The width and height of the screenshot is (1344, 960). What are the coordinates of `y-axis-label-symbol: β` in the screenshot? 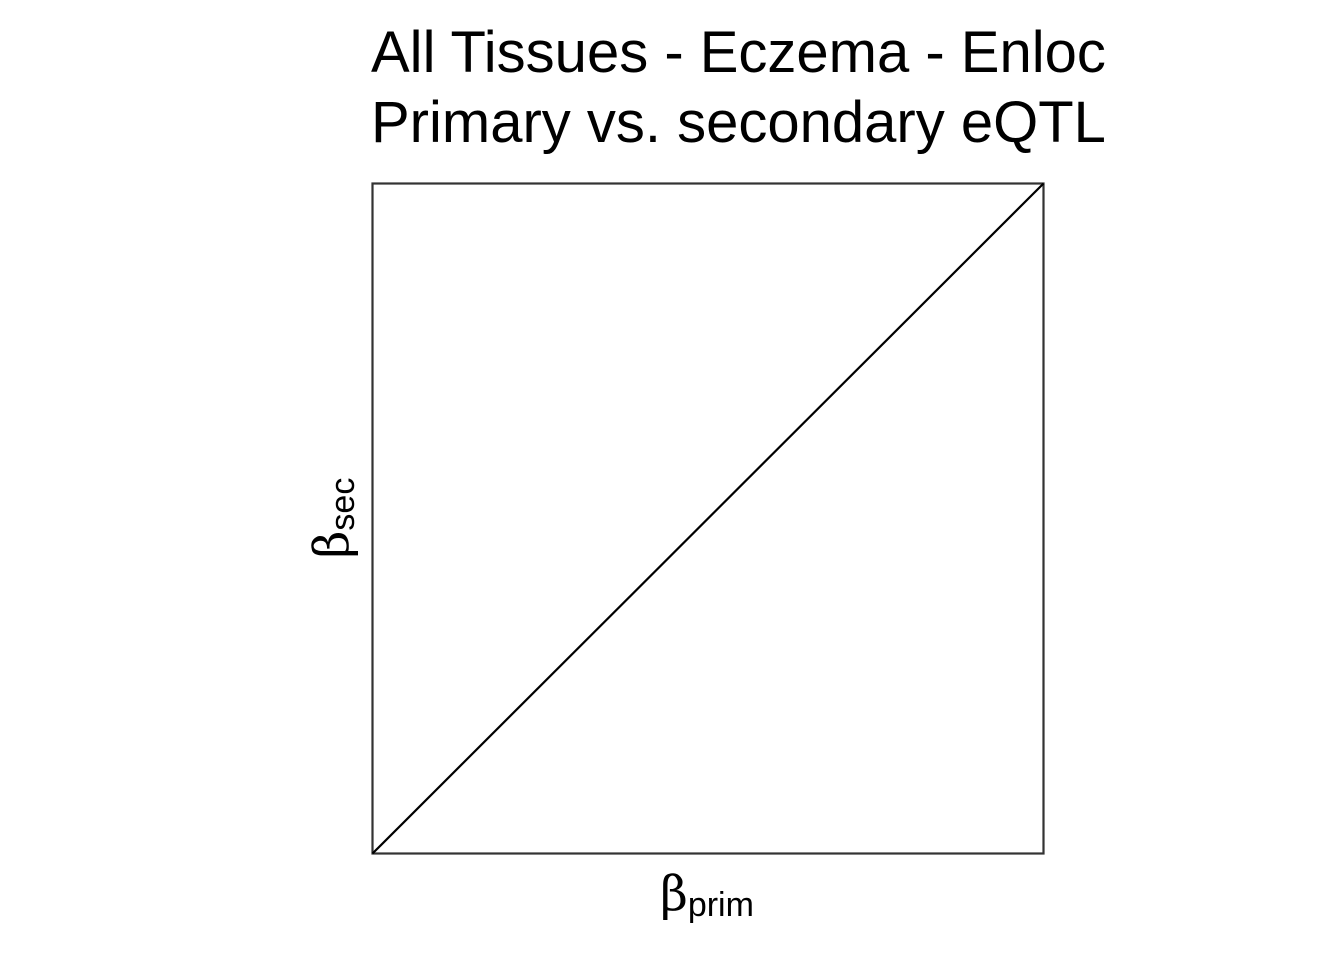 It's located at (332, 545).